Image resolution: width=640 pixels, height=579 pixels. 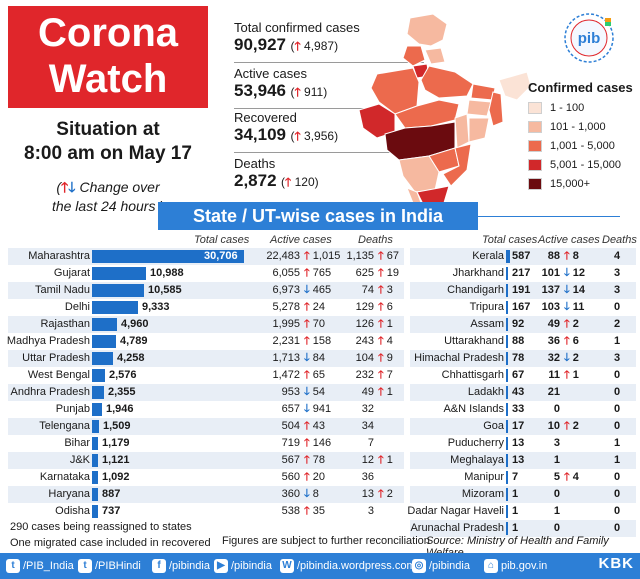 I want to click on table-row: Uttarakhand 88 36 🡑 6 1, so click(x=523, y=341).